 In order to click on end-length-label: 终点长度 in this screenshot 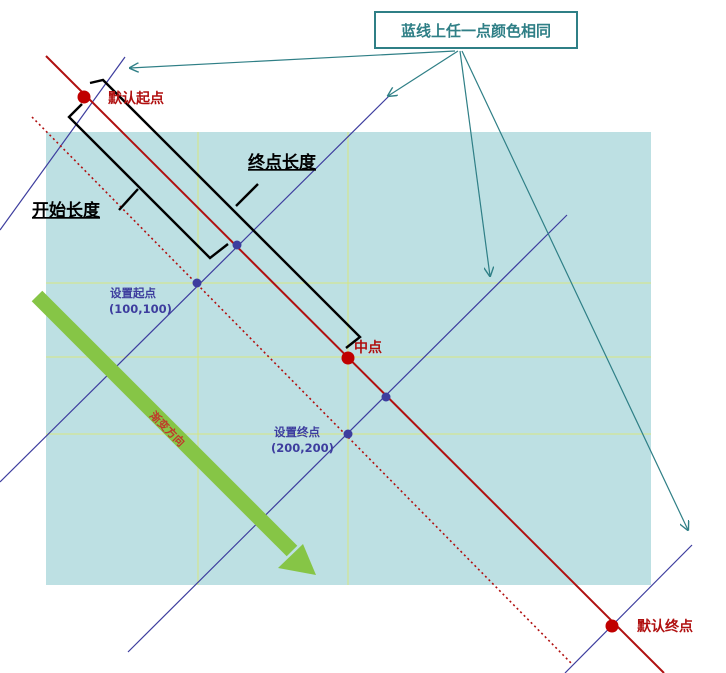, I will do `click(282, 162)`.